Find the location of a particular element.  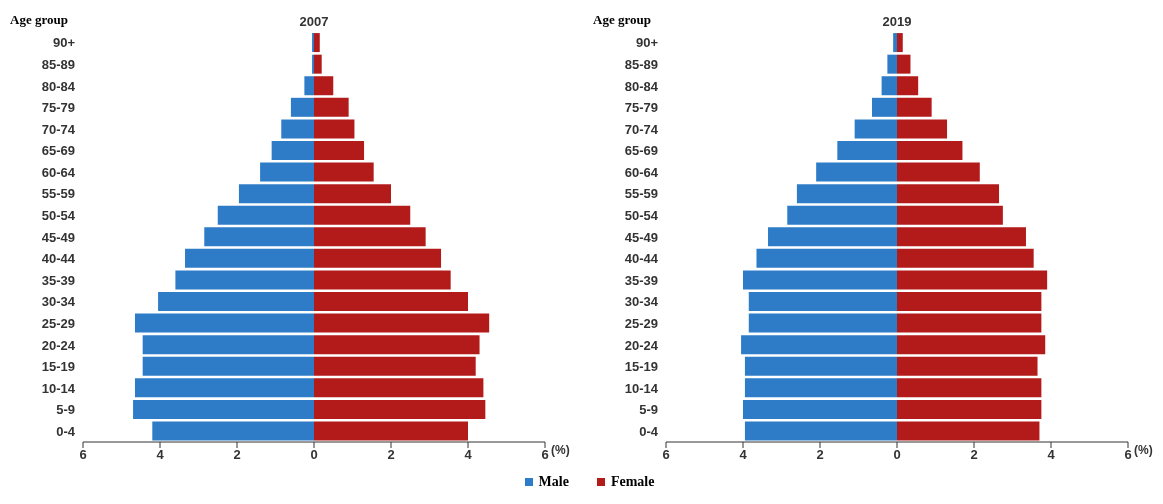

legend-label: Male is located at coordinates (553, 482).